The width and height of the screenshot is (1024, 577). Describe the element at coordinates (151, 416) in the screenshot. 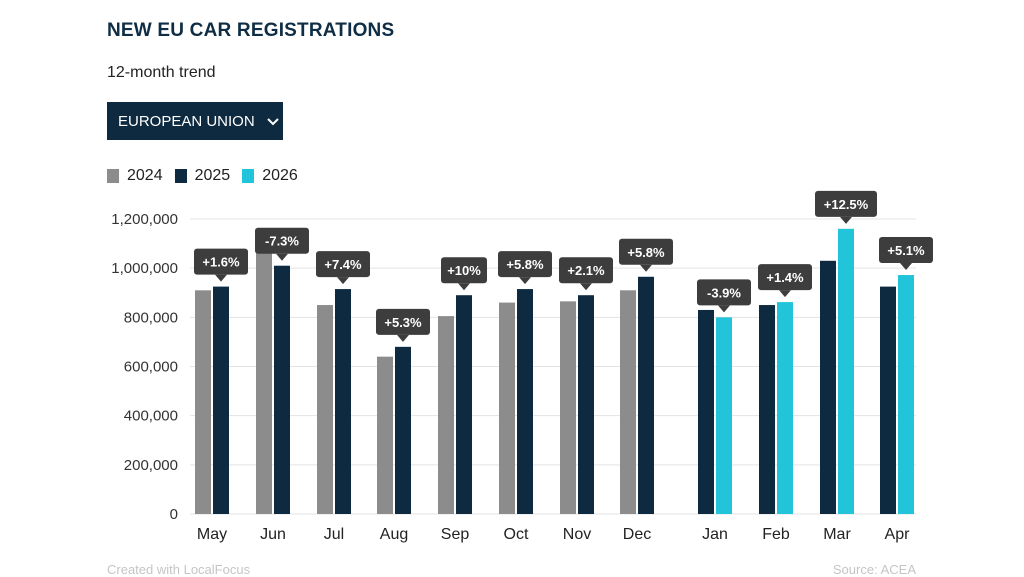

I see `y-tick-label: 400,000` at that location.